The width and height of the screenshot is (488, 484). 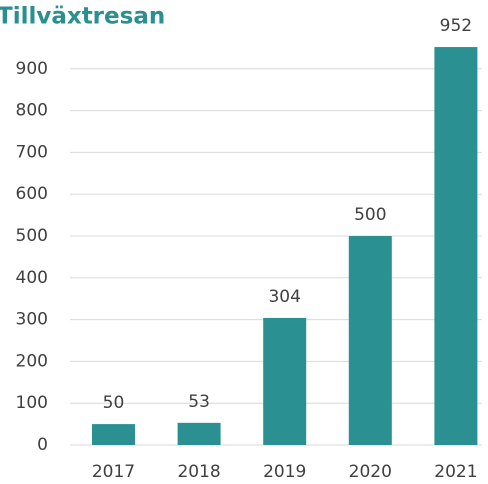 I want to click on y-tick-label: 300, so click(x=32, y=320).